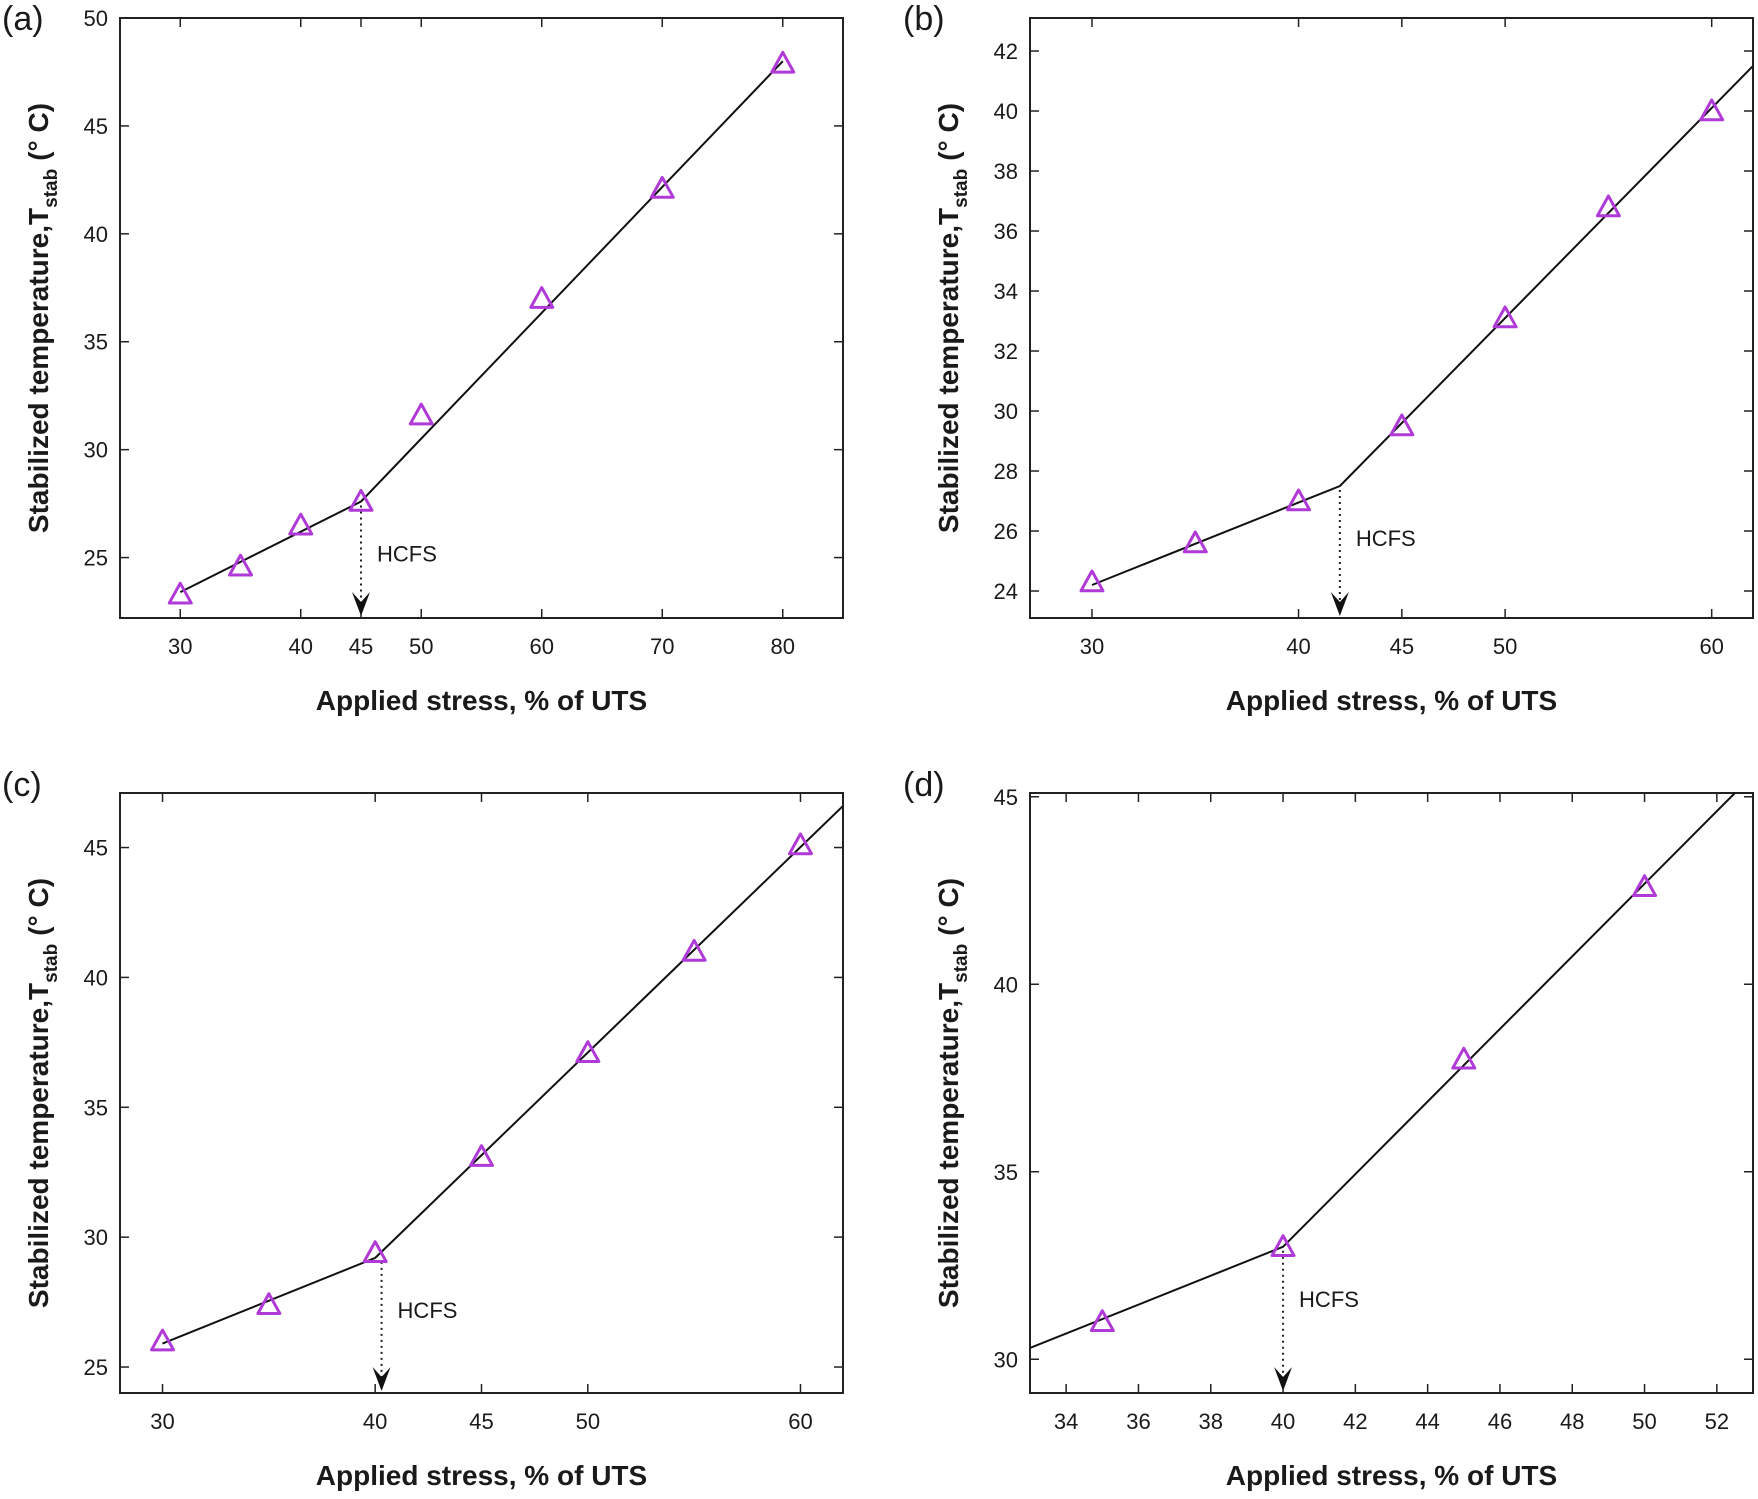  Describe the element at coordinates (783, 646) in the screenshot. I see `x-tick-label: 80` at that location.